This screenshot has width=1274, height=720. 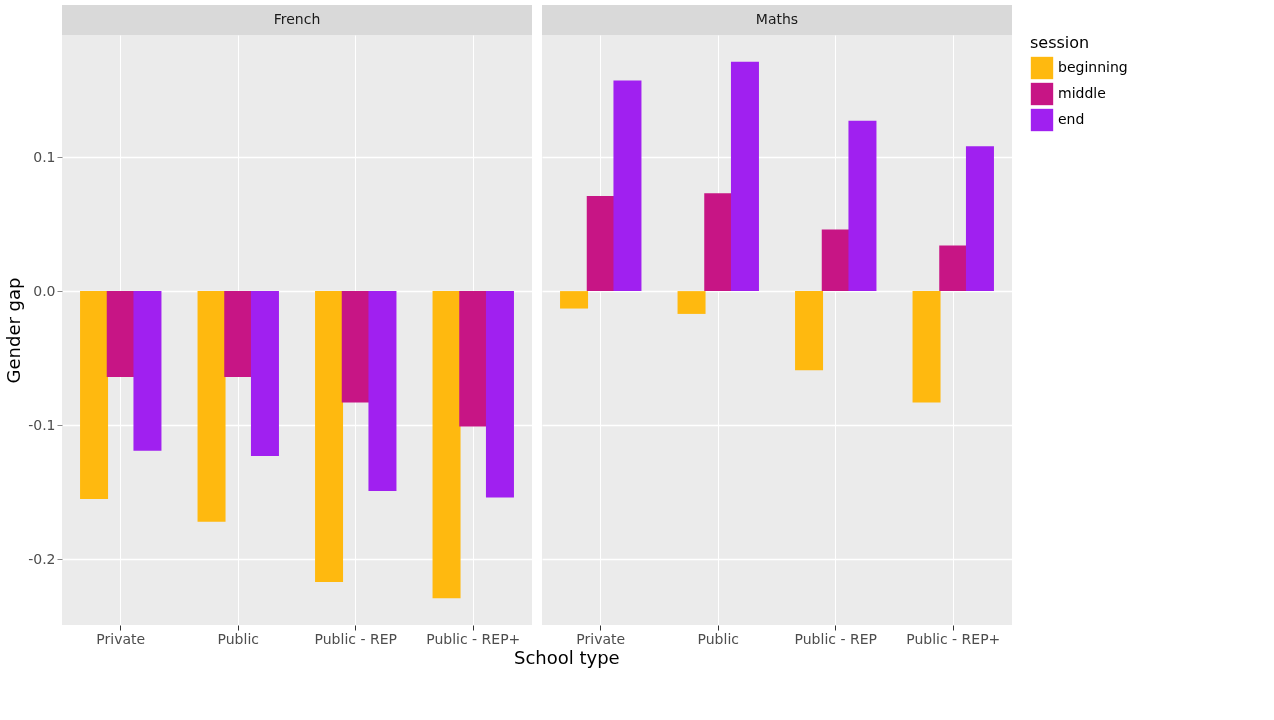 What do you see at coordinates (566, 657) in the screenshot?
I see `x-axis-title: School type` at bounding box center [566, 657].